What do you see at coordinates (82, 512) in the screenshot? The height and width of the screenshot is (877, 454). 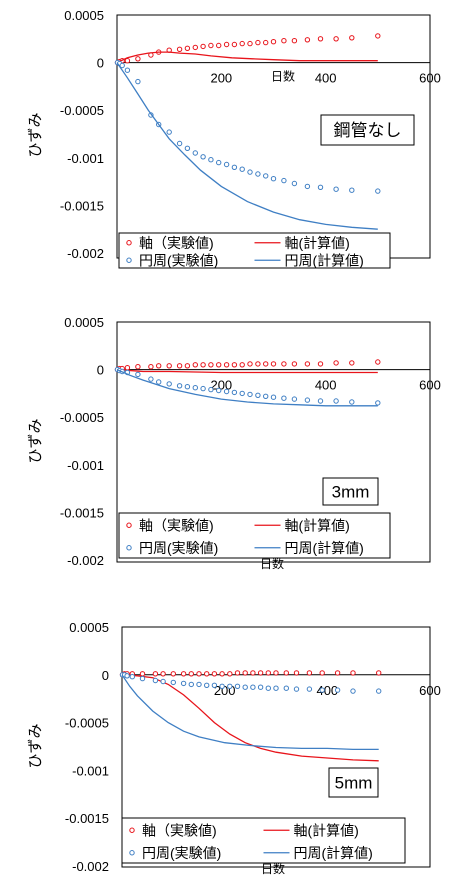 I see `y-tick-label: -0.0015` at bounding box center [82, 512].